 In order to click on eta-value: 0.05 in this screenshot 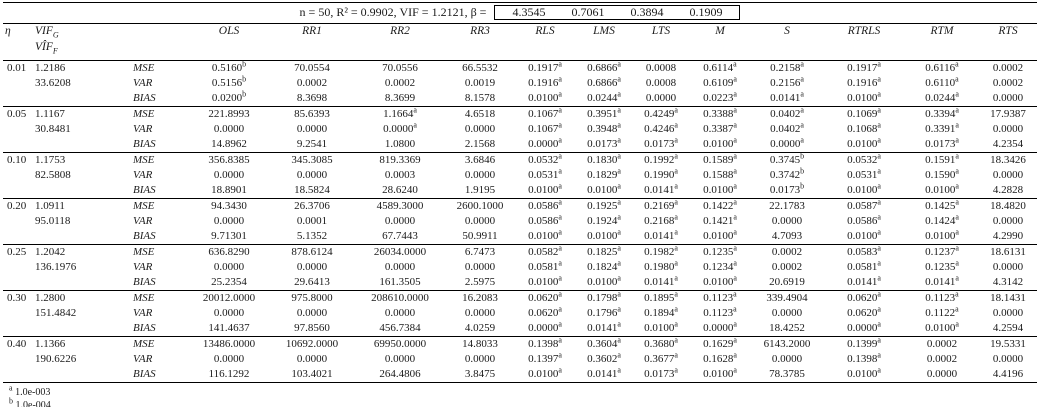, I will do `click(17, 113)`.